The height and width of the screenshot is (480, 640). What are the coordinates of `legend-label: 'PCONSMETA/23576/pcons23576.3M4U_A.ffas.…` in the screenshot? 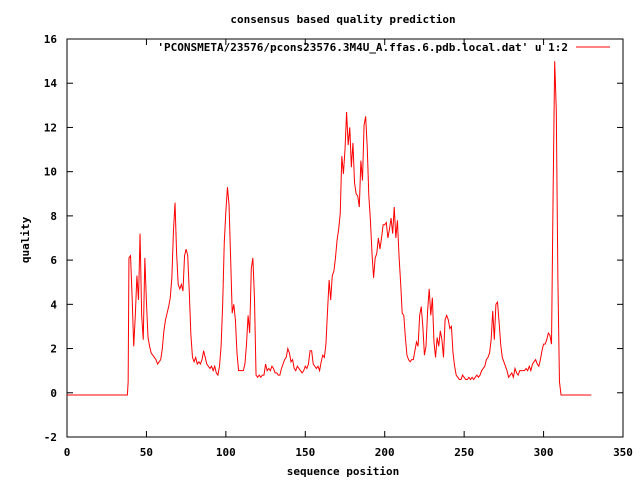 It's located at (362, 47).